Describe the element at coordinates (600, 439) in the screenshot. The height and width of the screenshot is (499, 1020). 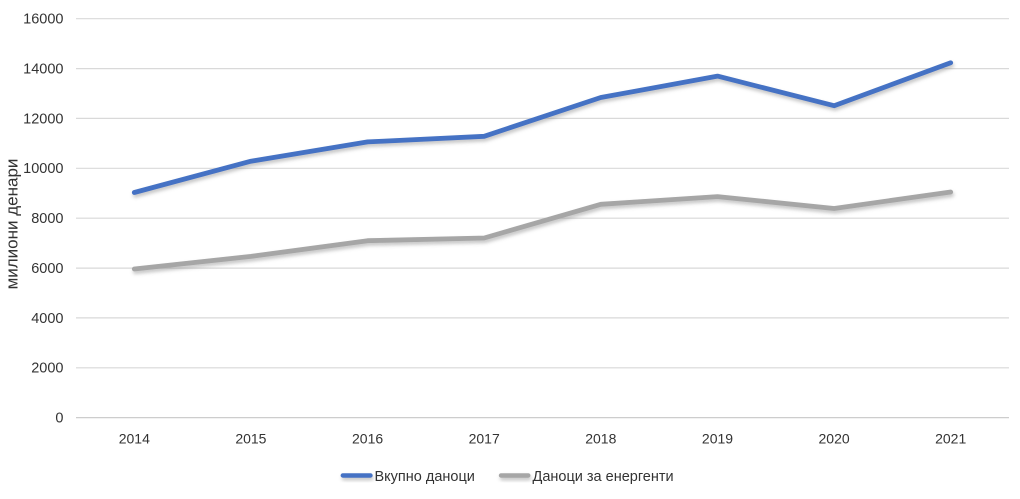
I see `svg-text: 2018` at that location.